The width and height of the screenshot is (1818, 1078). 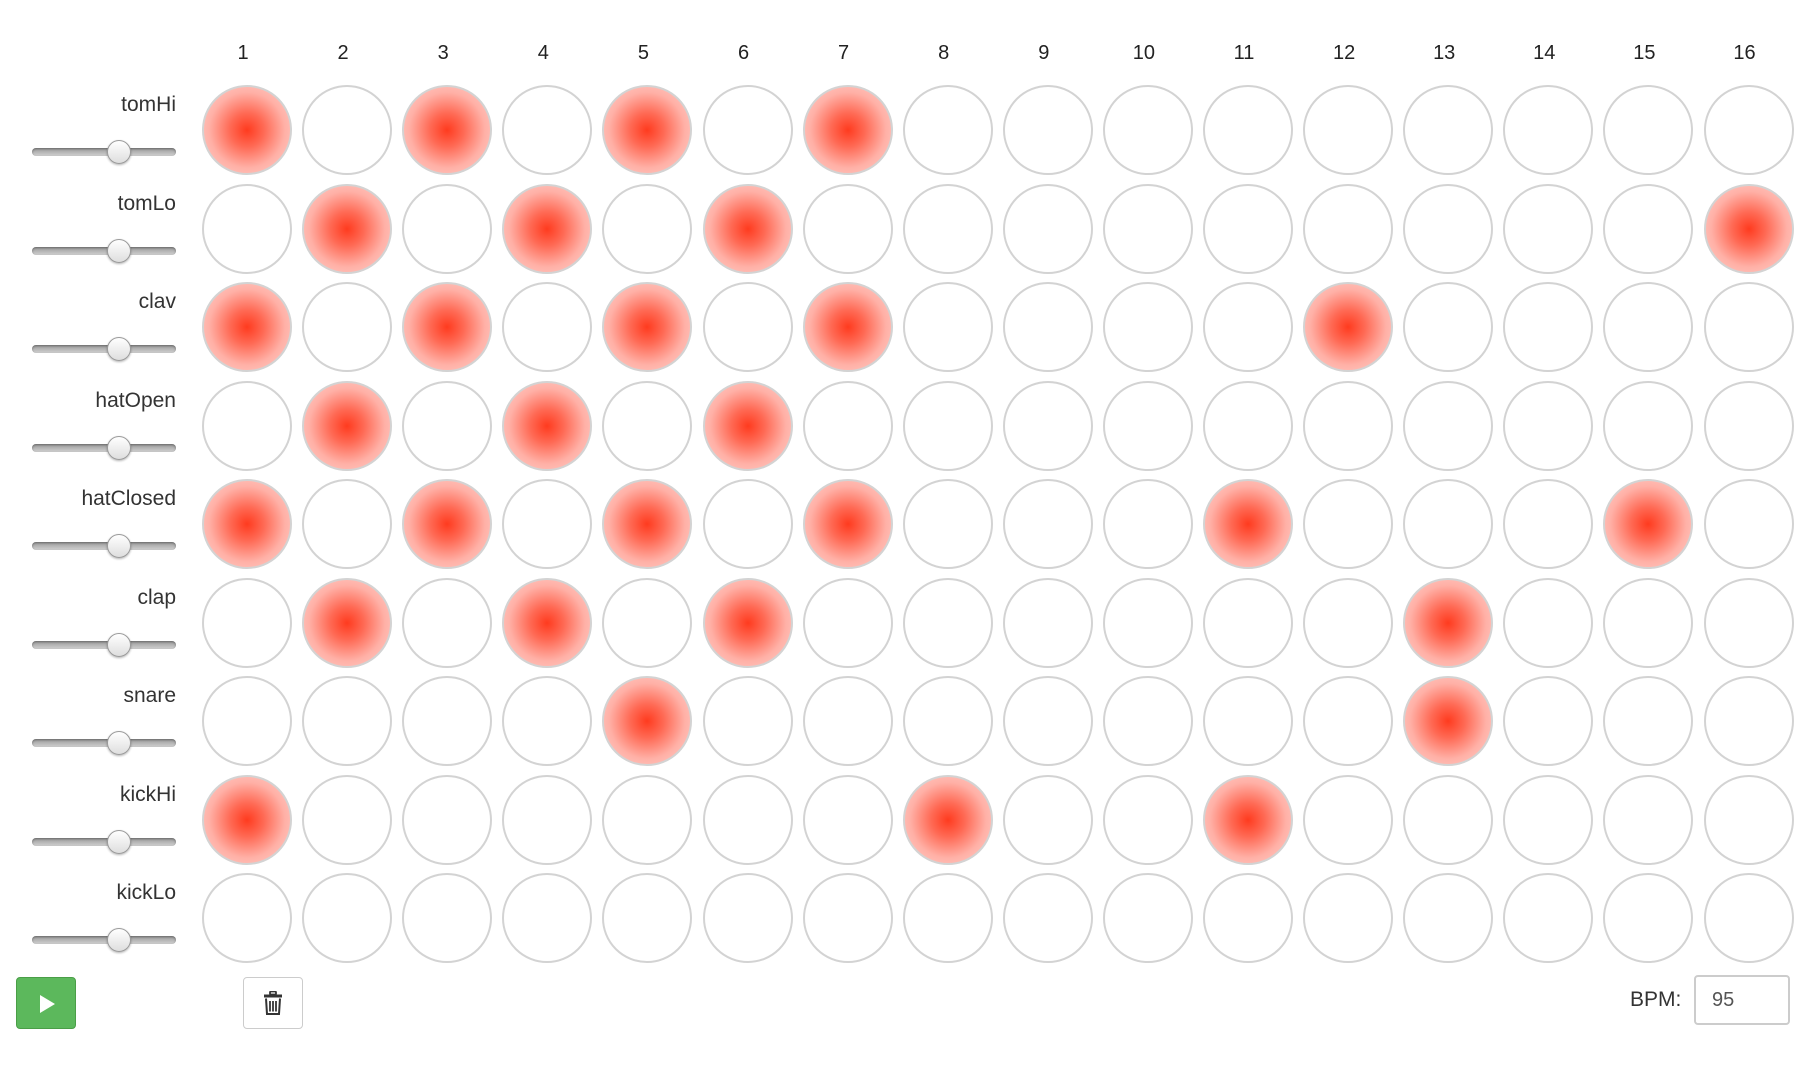 What do you see at coordinates (104, 250) in the screenshot?
I see `volume-slider-tomLo` at bounding box center [104, 250].